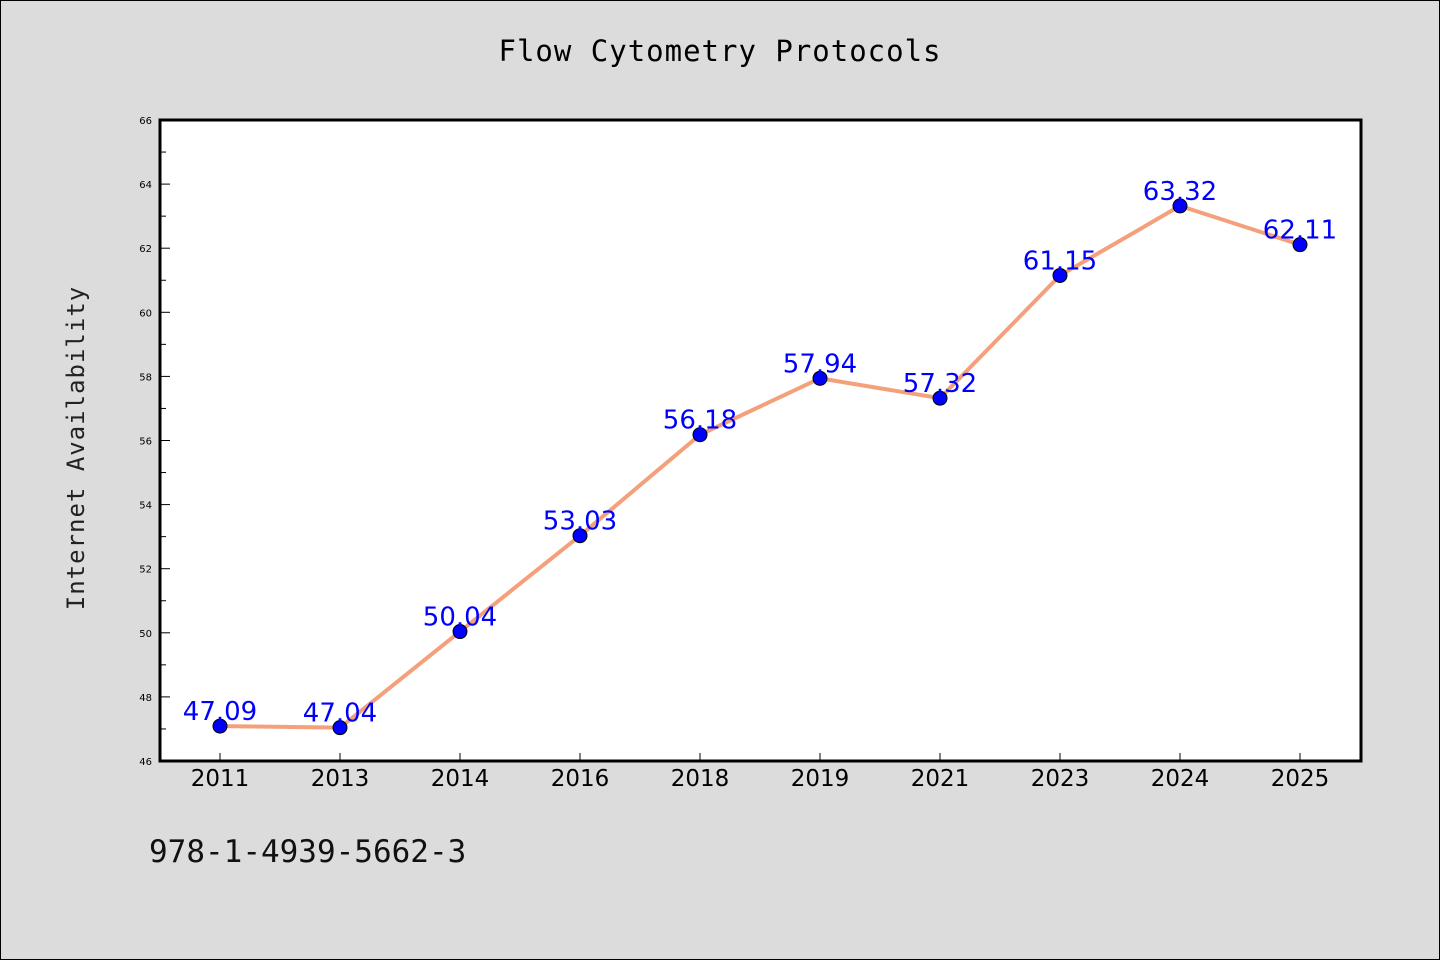 This screenshot has height=960, width=1440. What do you see at coordinates (145, 121) in the screenshot?
I see `y-tick-label: 66` at bounding box center [145, 121].